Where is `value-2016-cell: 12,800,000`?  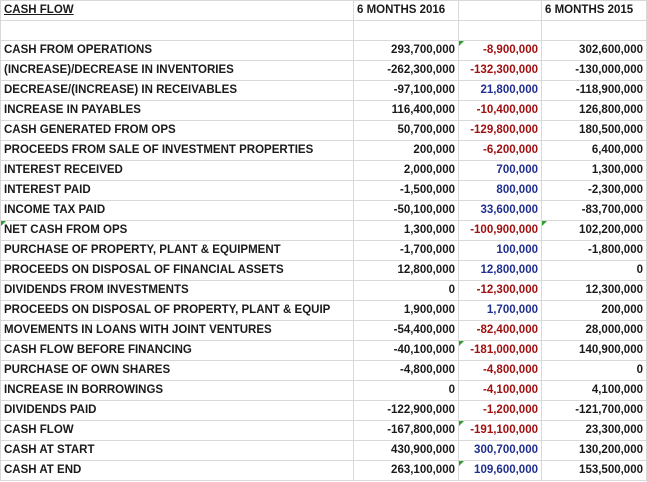 value-2016-cell: 12,800,000 is located at coordinates (406, 270).